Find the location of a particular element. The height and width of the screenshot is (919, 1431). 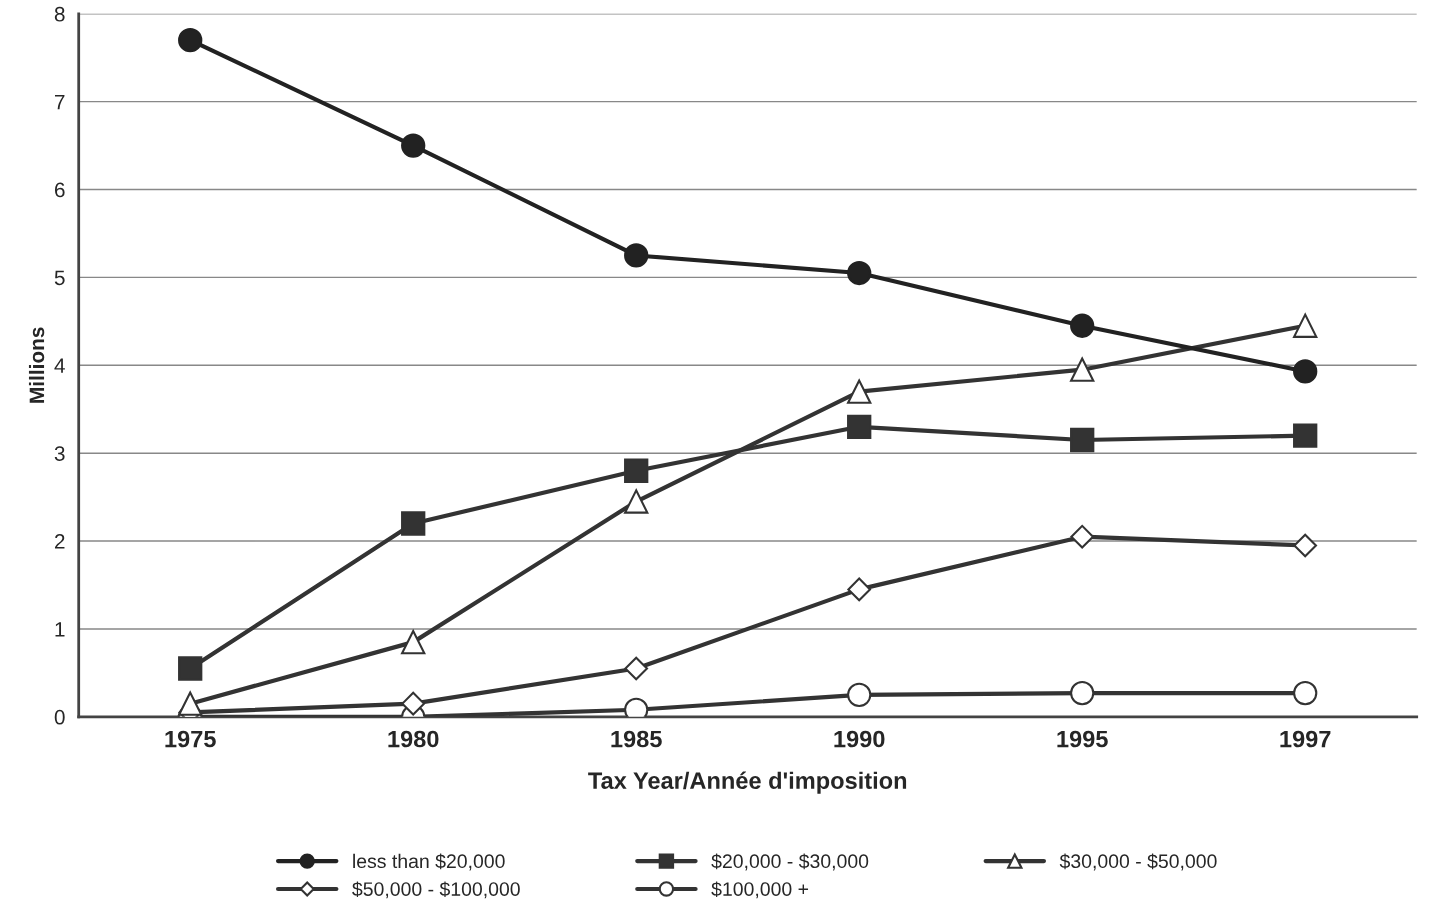

x-axis-title: Tax Year/Année d'imposition is located at coordinates (747, 782).